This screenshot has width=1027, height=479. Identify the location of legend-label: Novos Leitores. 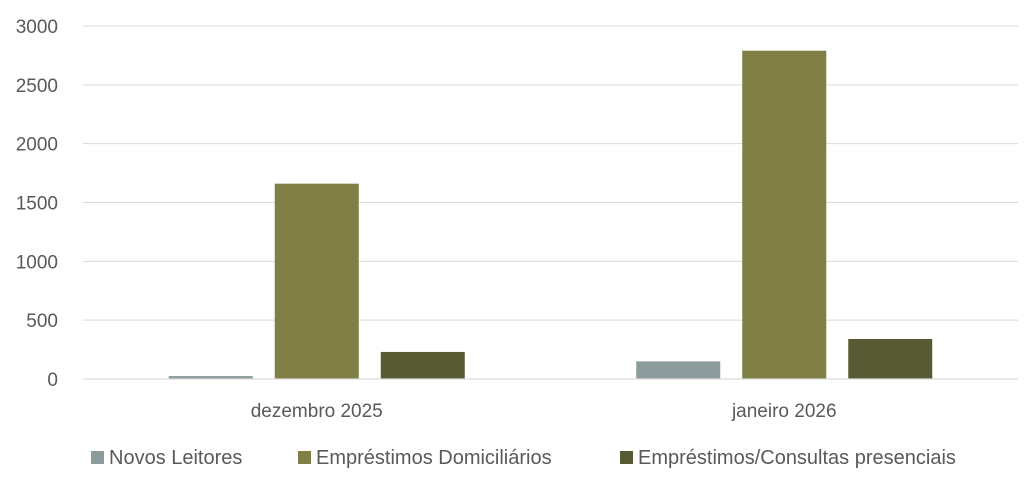
(175, 458).